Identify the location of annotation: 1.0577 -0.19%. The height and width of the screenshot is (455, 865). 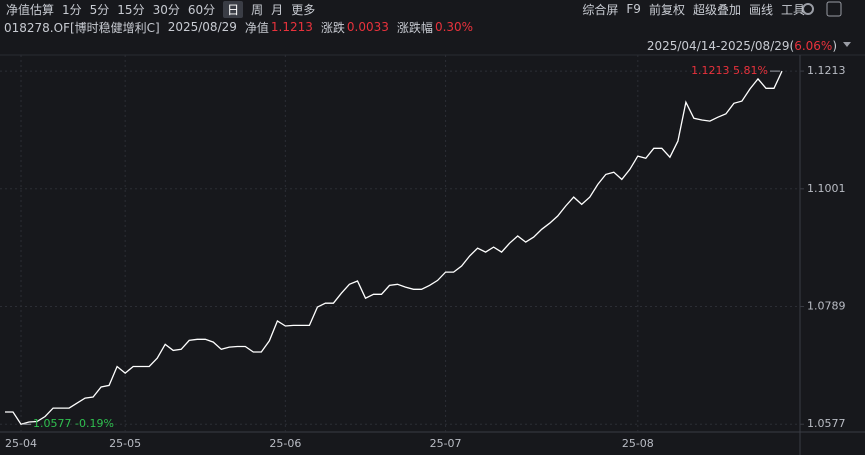
(73, 423).